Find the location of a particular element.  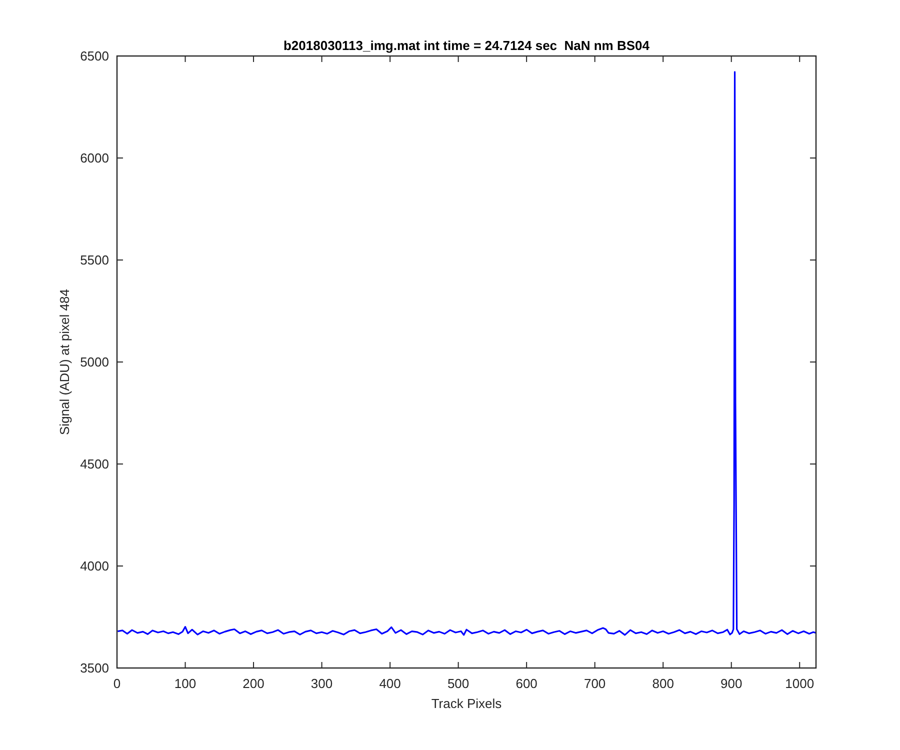

x-tick-label: 600 is located at coordinates (527, 683).